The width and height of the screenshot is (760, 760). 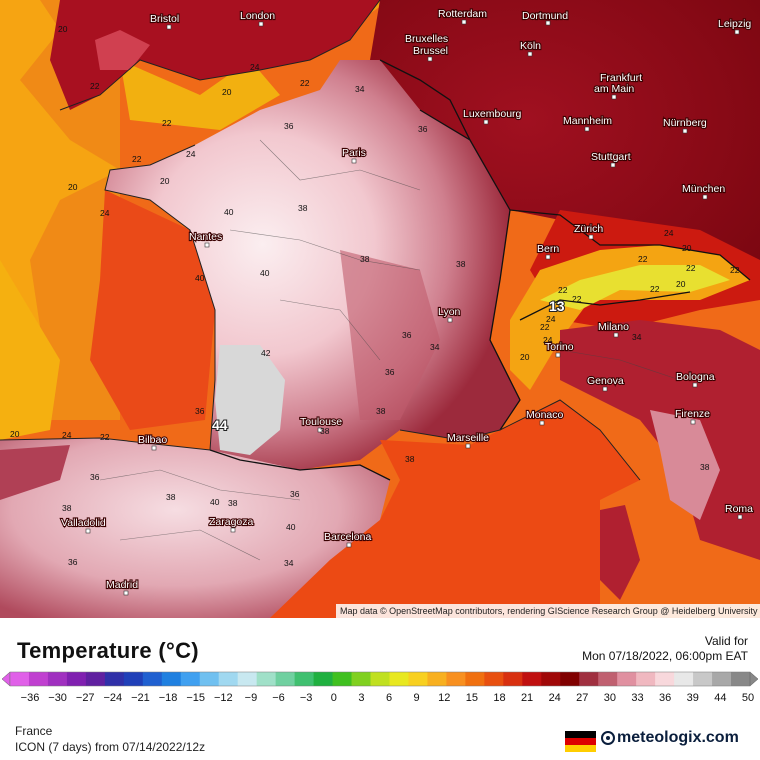 I want to click on city-bruxelles: Bruxelles, so click(x=426, y=39).